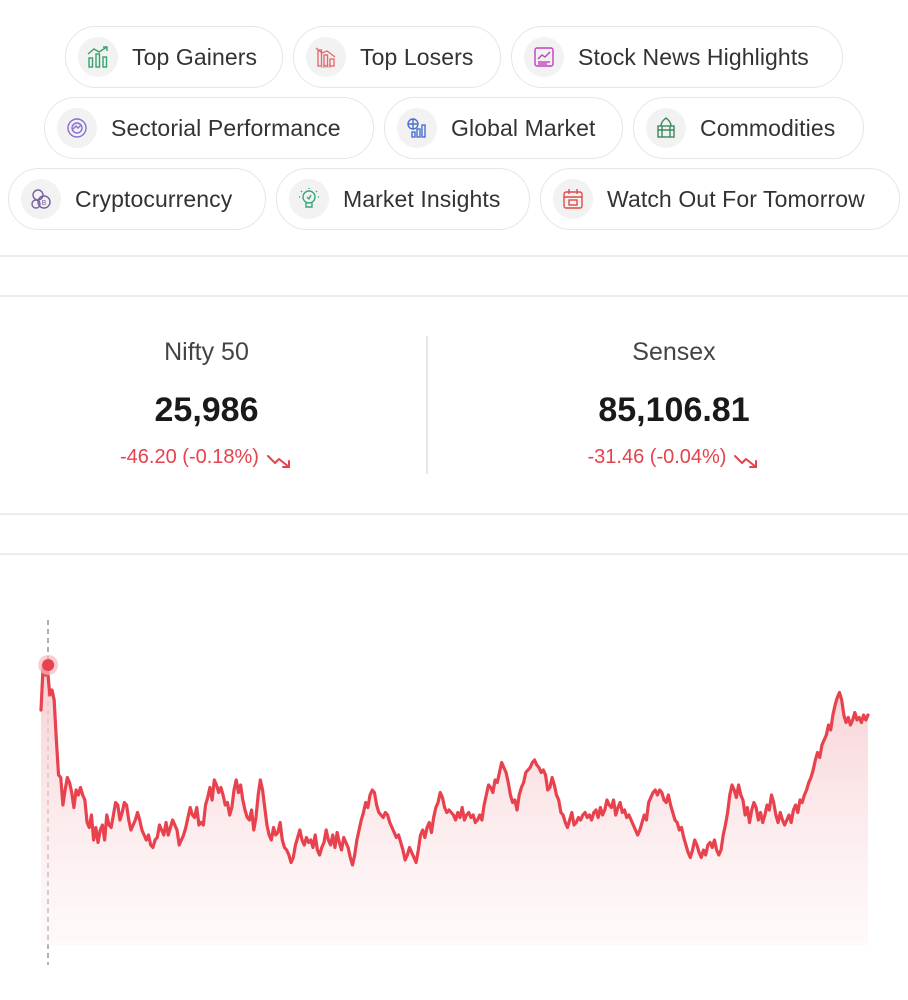 Image resolution: width=908 pixels, height=1000 pixels. I want to click on chip-global-market: Global Market, so click(503, 128).